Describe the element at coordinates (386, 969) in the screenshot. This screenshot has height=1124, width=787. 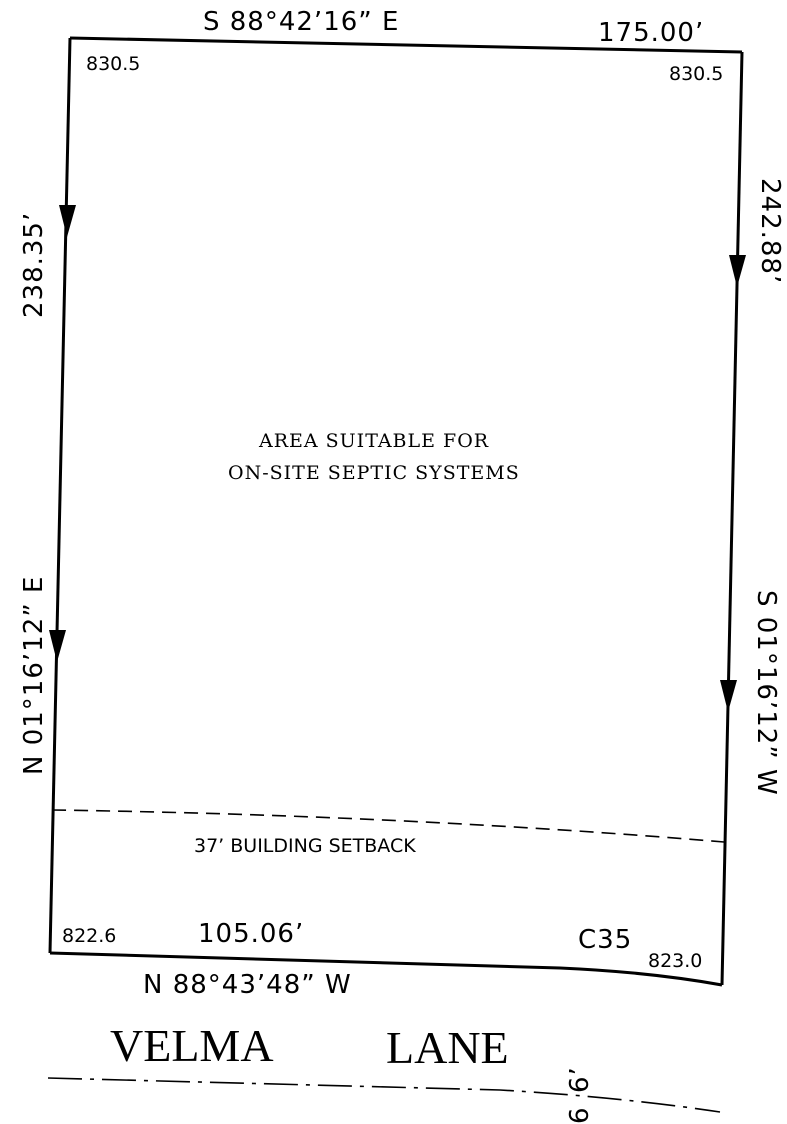
I see `south-boundary-line` at that location.